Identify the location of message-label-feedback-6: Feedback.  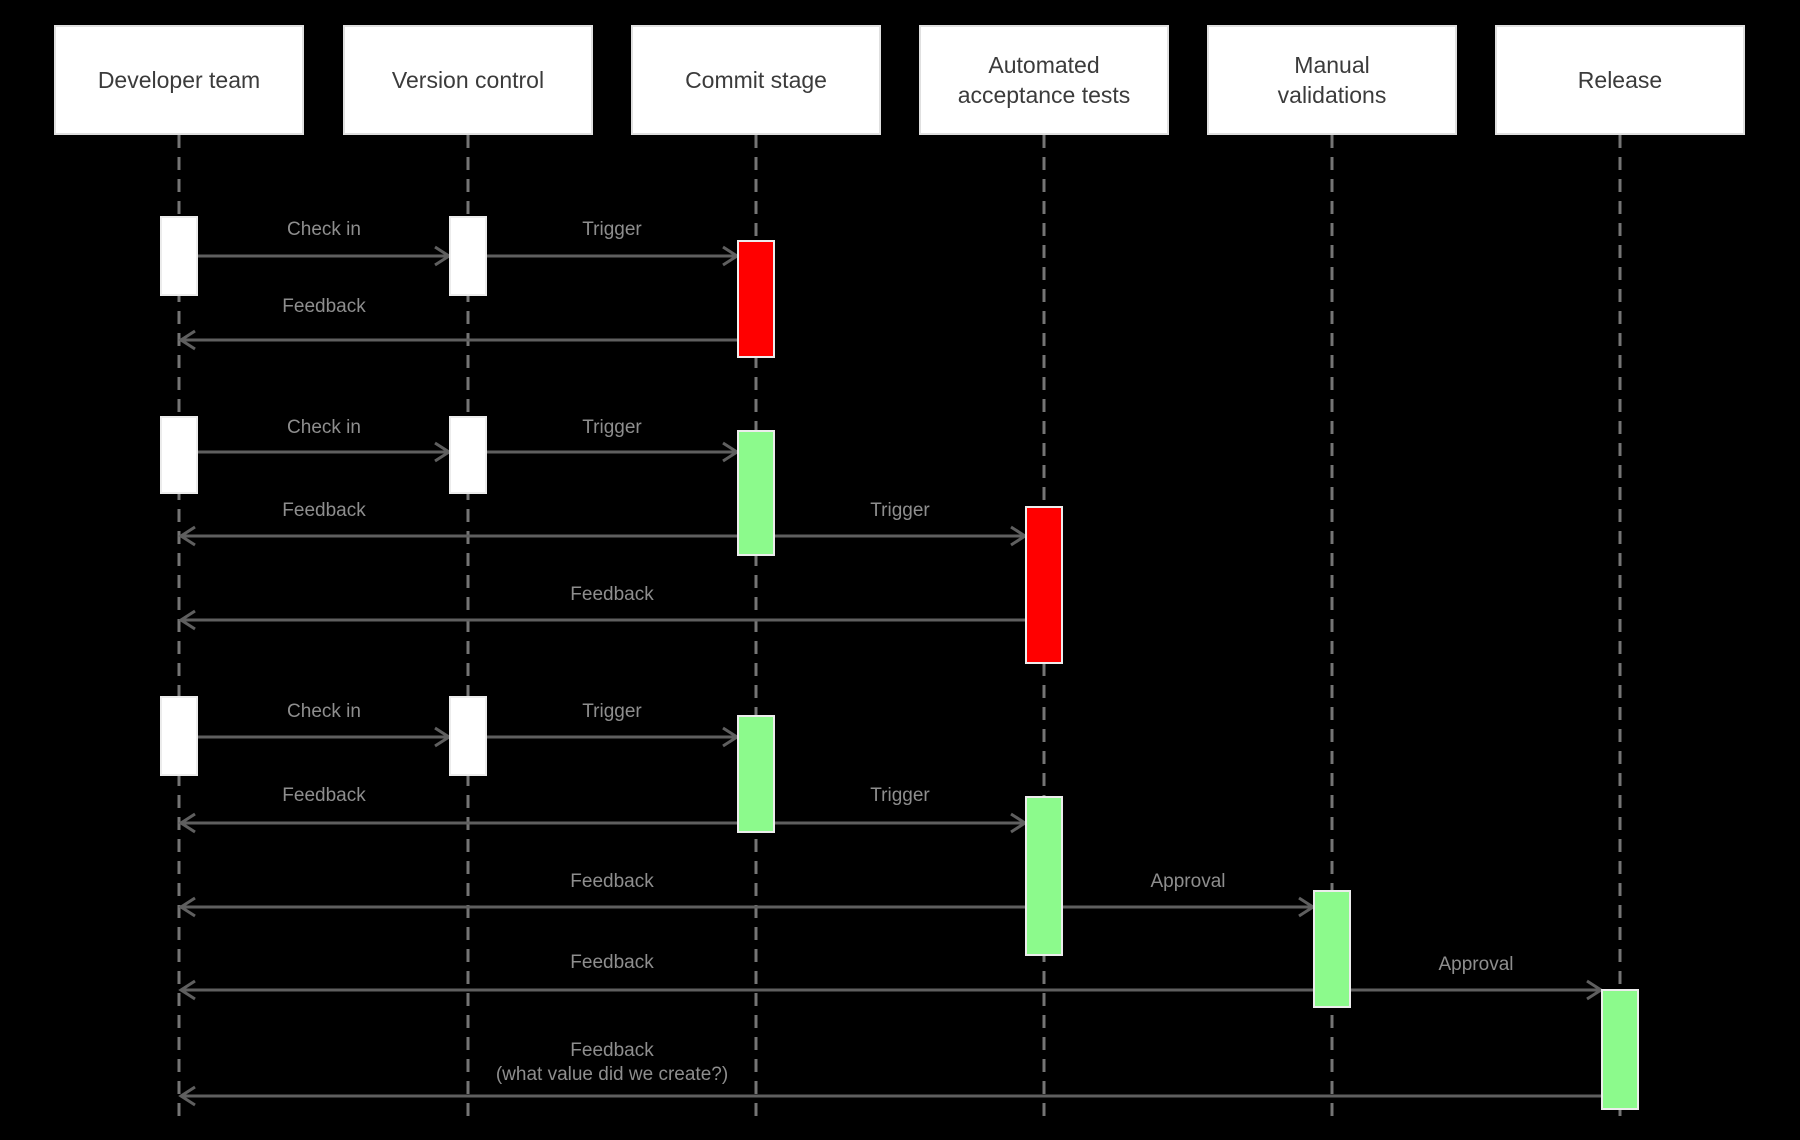
(612, 962).